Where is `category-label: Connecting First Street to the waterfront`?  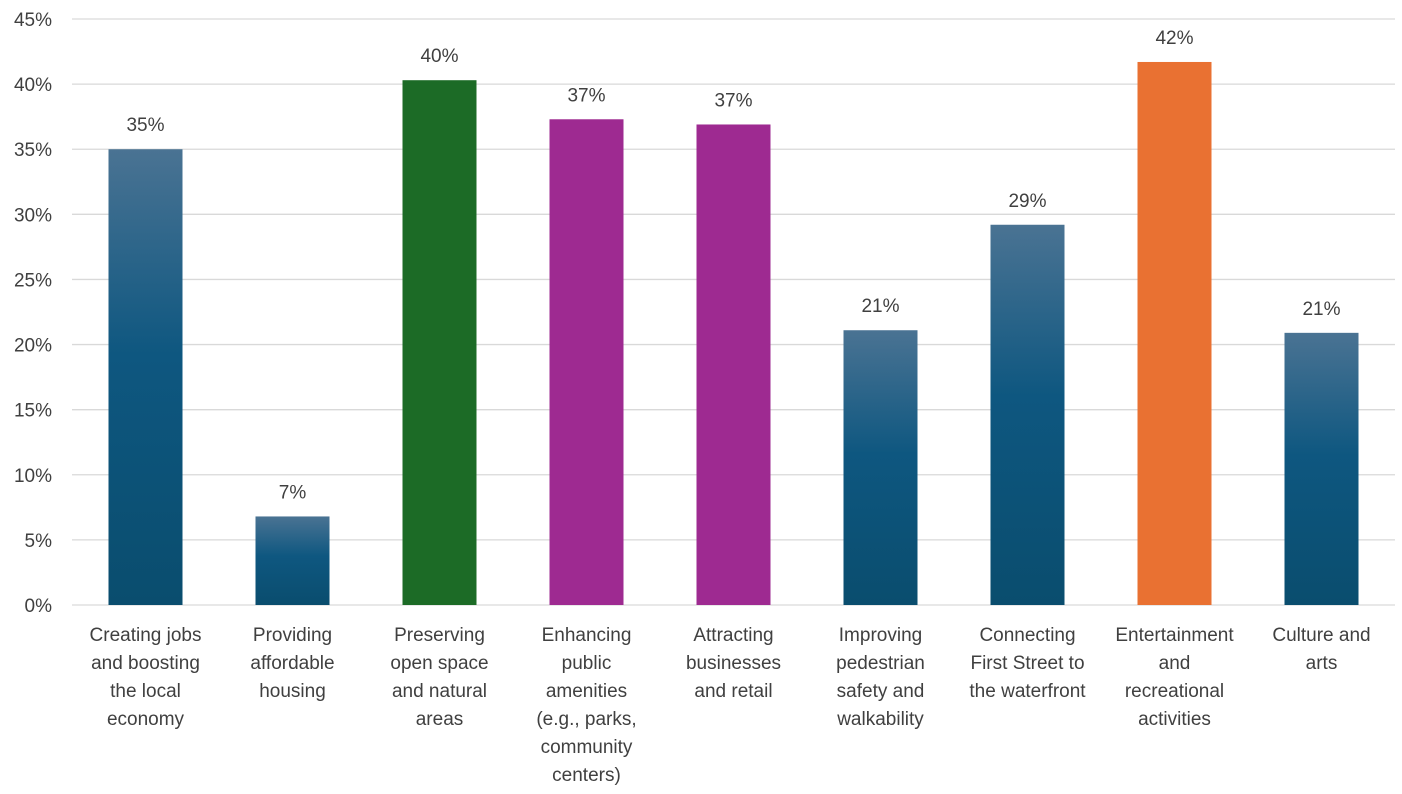
category-label: Connecting First Street to the waterfront is located at coordinates (1027, 663).